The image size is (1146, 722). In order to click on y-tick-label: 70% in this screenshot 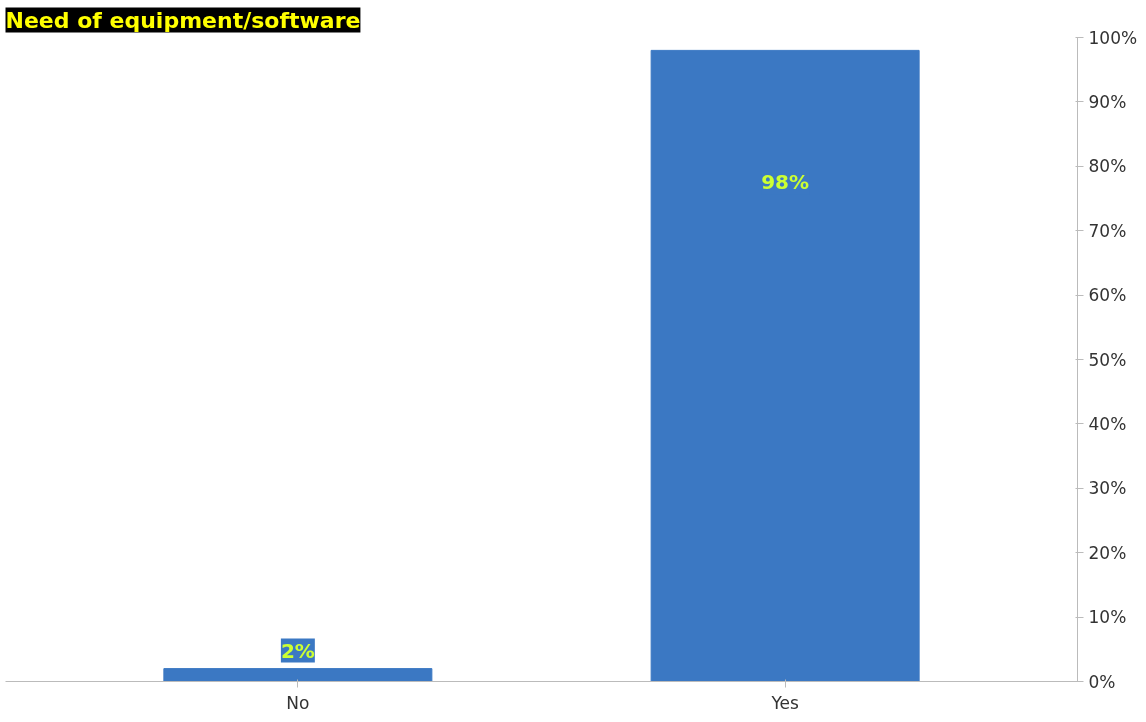, I will do `click(1107, 230)`.